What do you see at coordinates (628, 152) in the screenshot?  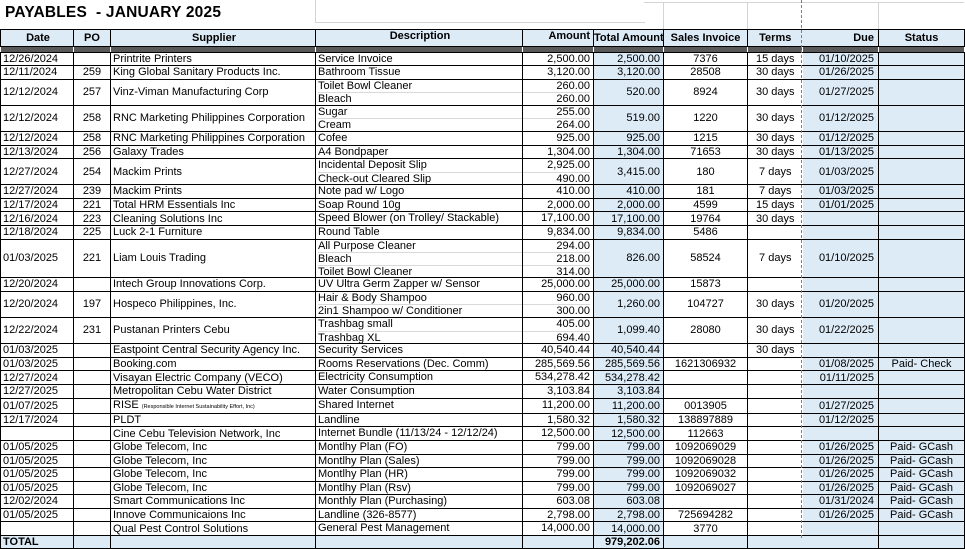 I see `cell-total: 1,304.00` at bounding box center [628, 152].